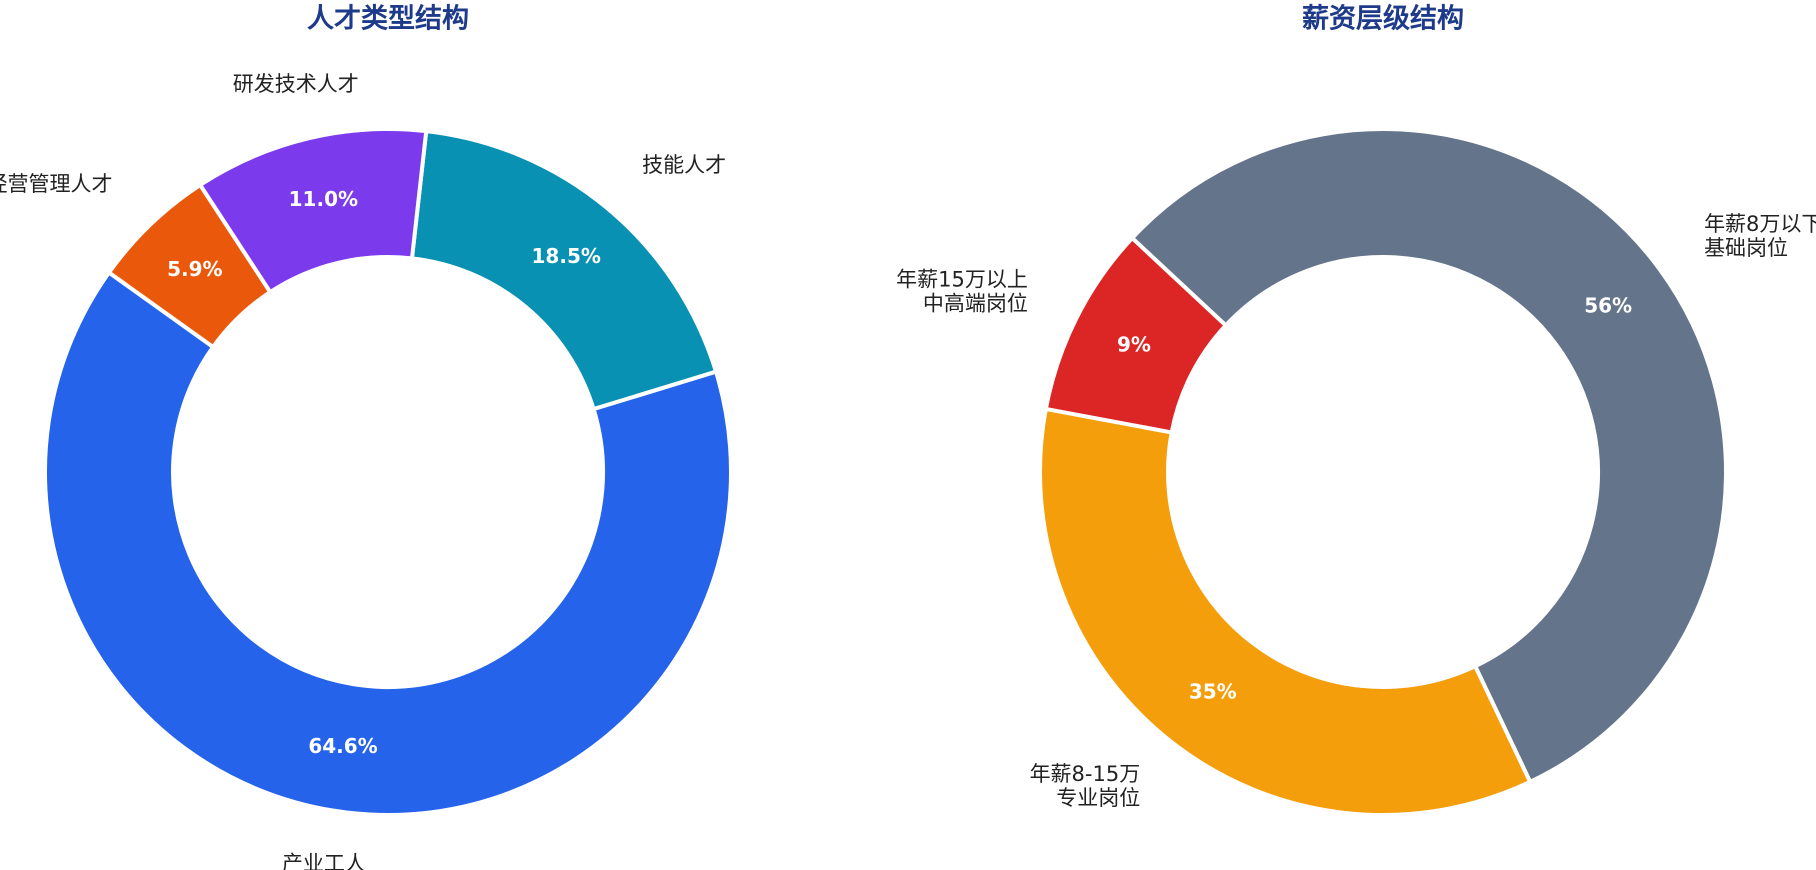 This screenshot has height=870, width=1816. Describe the element at coordinates (296, 84) in the screenshot. I see `category-label: 研发技术人才` at that location.